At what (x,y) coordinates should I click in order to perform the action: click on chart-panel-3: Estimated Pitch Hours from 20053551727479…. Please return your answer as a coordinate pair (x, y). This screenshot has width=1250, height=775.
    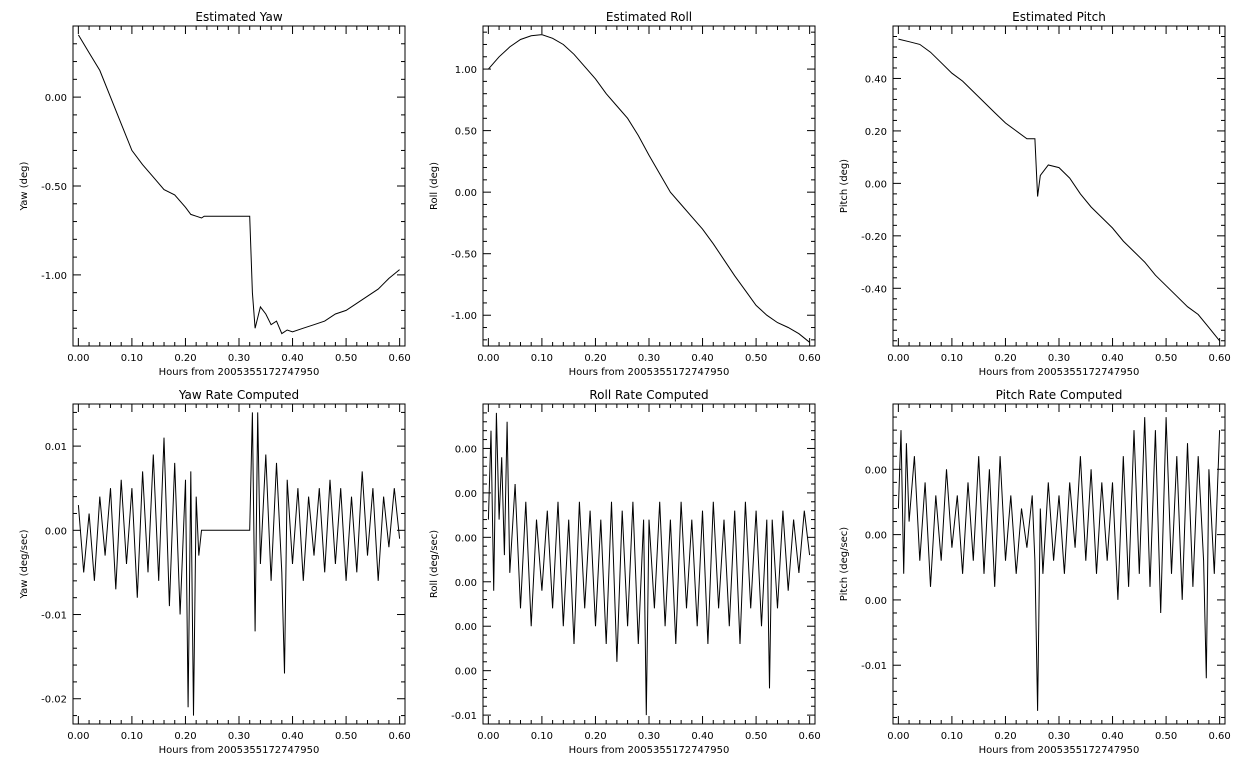
    Looking at the image, I should click on (1035, 194).